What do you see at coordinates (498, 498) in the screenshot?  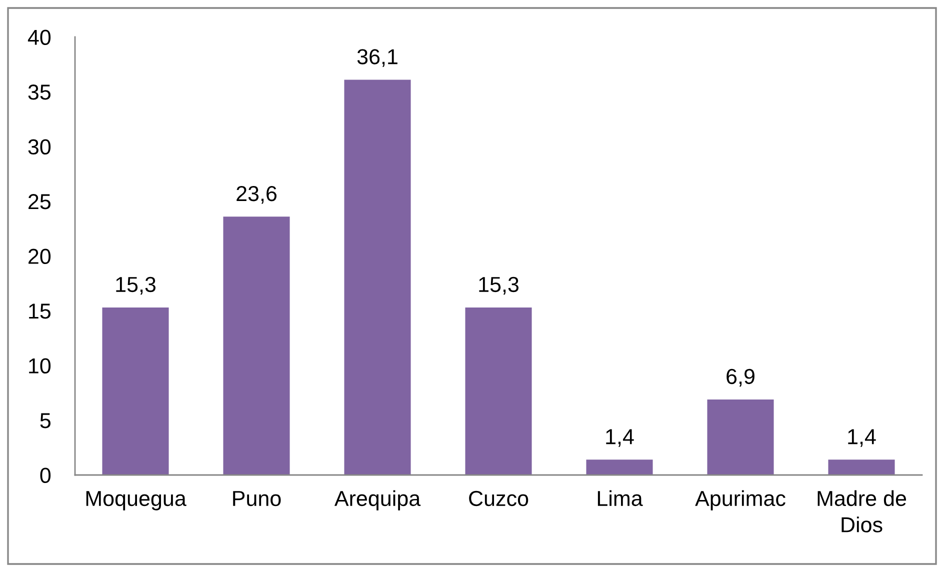 I see `x-tick-label: Cuzco` at bounding box center [498, 498].